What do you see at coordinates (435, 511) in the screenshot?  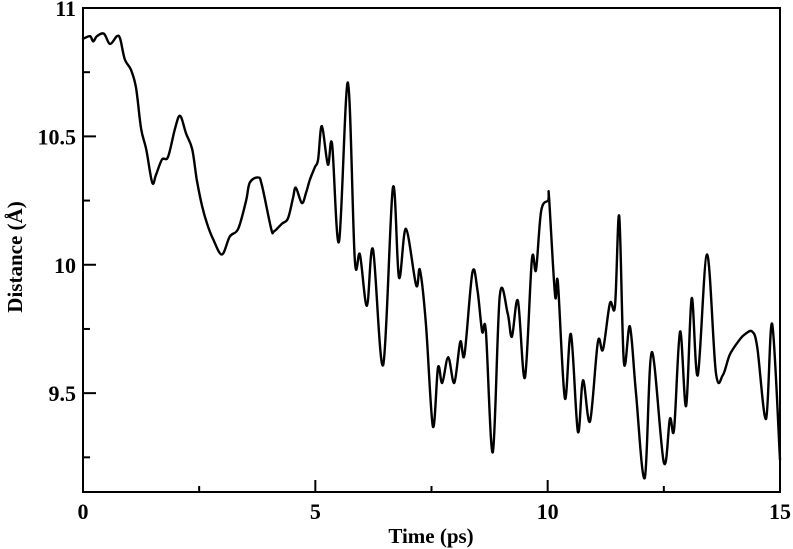 I see `x-axis-tick-labels: 0 5 10 15` at bounding box center [435, 511].